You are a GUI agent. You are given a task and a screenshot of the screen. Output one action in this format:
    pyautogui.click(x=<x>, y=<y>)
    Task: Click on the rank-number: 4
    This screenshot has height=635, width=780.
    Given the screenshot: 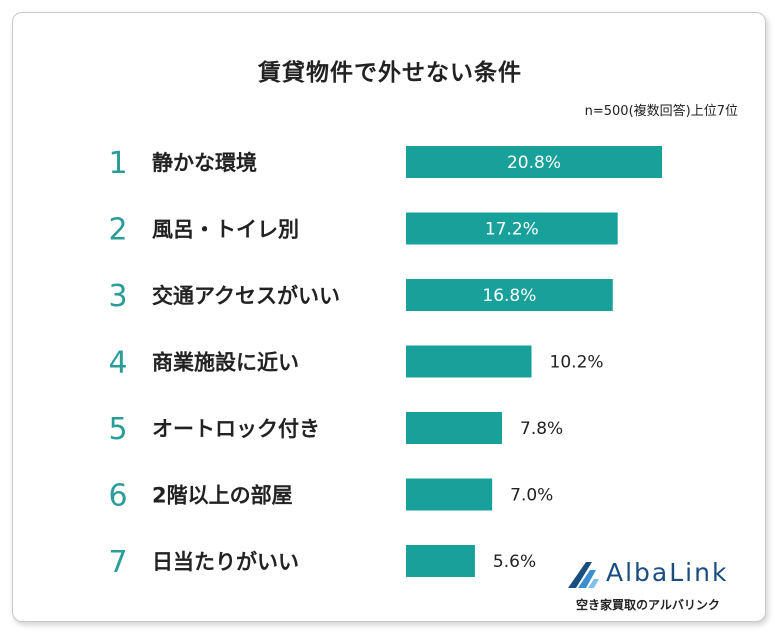 What is the action you would take?
    pyautogui.click(x=117, y=363)
    